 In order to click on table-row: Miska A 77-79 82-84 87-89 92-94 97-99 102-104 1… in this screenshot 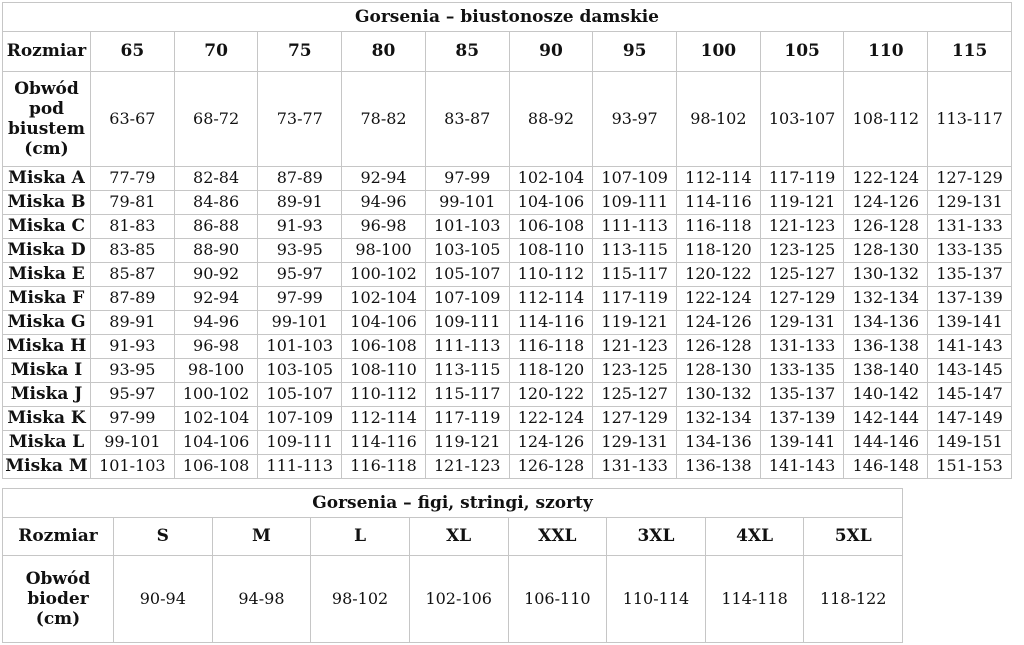, I will do `click(507, 178)`.